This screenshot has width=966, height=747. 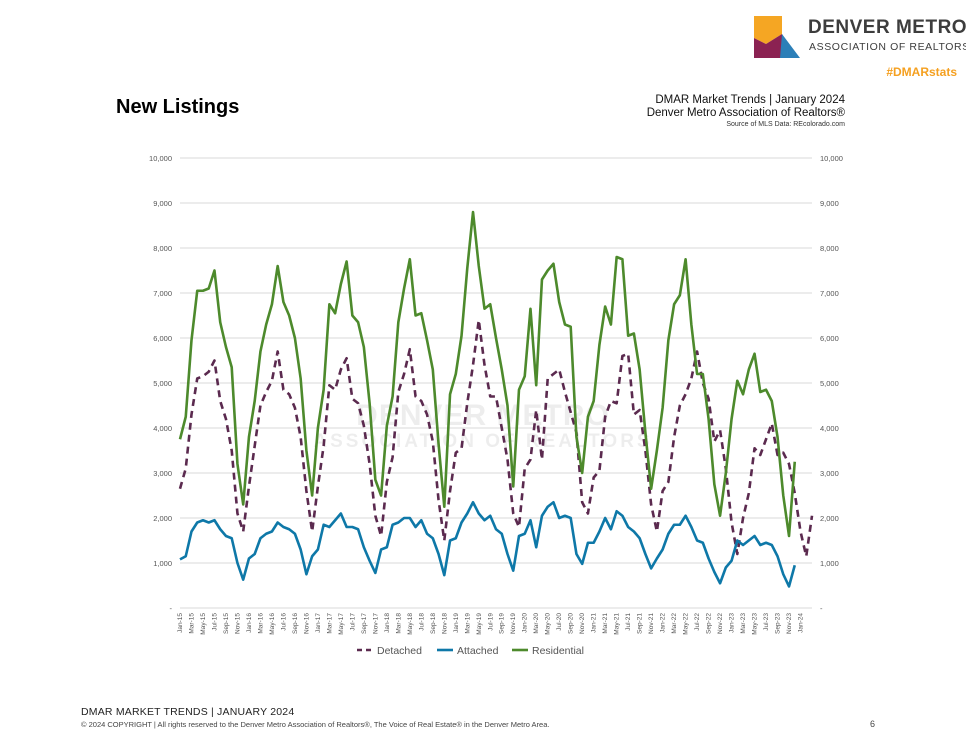 What do you see at coordinates (329, 623) in the screenshot?
I see `x-tick-label: Mar-17` at bounding box center [329, 623].